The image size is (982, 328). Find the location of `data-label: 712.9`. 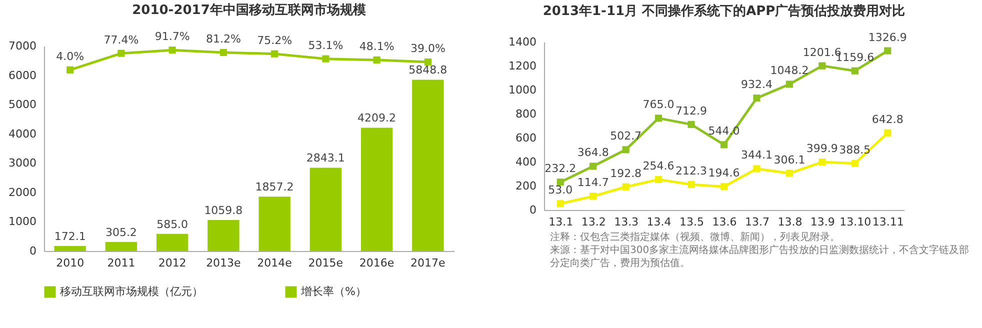

data-label: 712.9 is located at coordinates (692, 111).